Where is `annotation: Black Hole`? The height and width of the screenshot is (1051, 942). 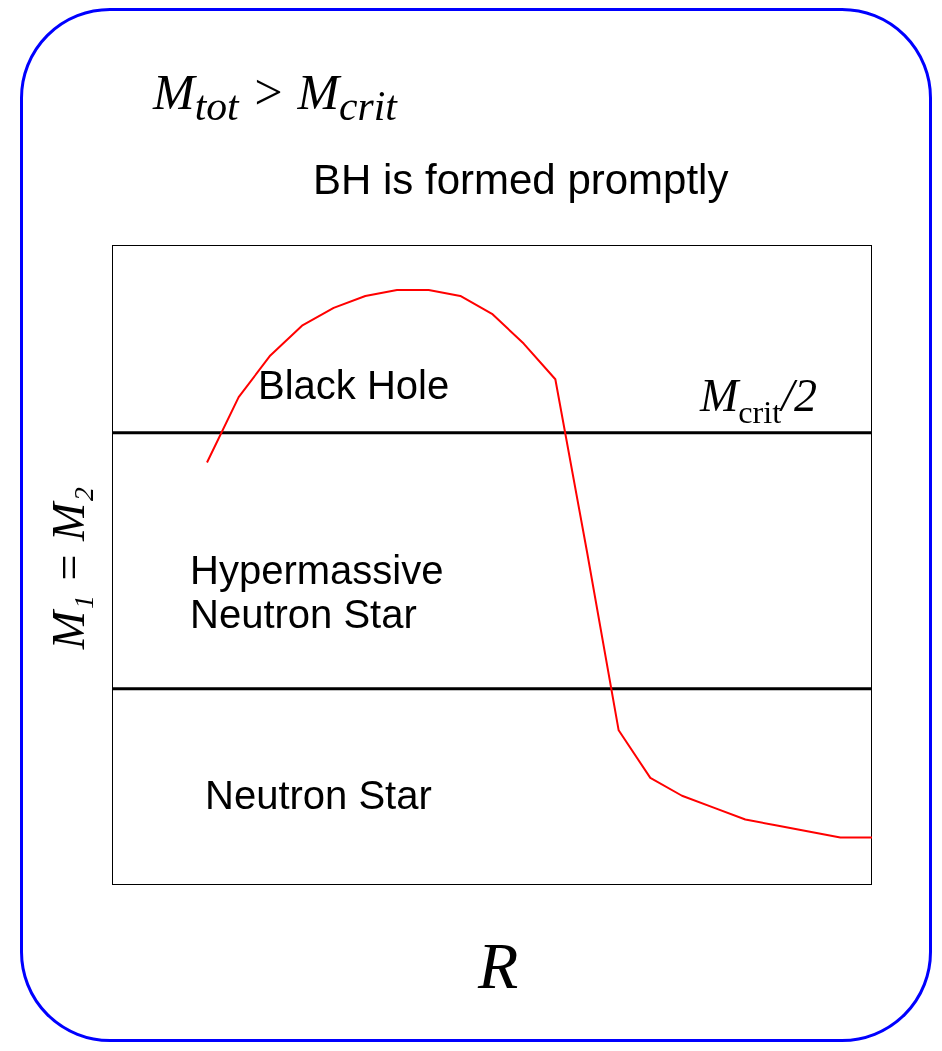 annotation: Black Hole is located at coordinates (354, 385).